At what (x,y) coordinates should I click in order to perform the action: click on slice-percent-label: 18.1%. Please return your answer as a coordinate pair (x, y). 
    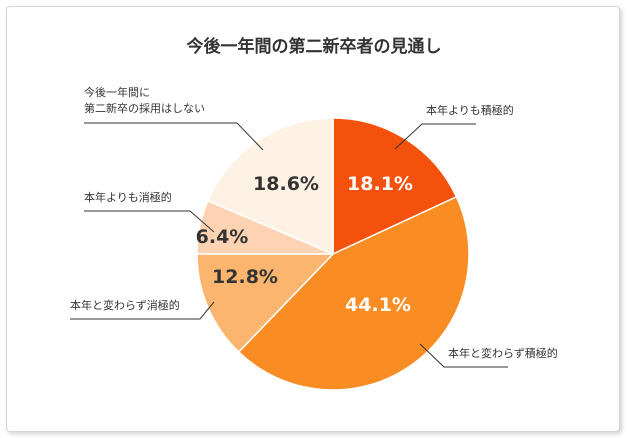
    Looking at the image, I should click on (380, 184).